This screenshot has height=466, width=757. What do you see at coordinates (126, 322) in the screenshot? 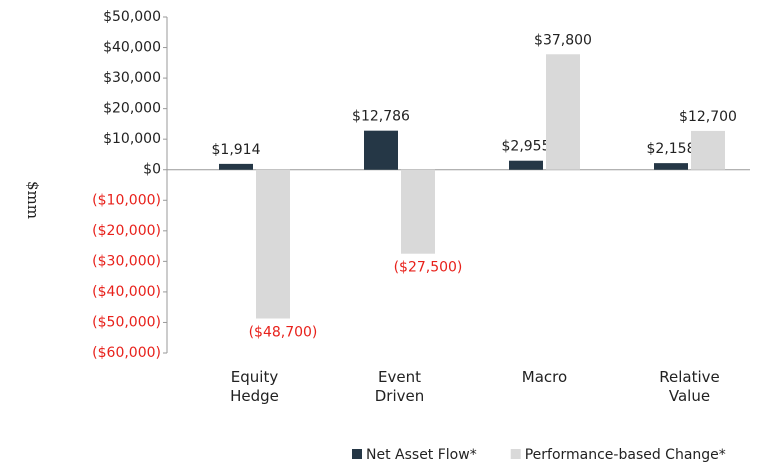
I see `y-tick-label: ($50,000)` at bounding box center [126, 322].